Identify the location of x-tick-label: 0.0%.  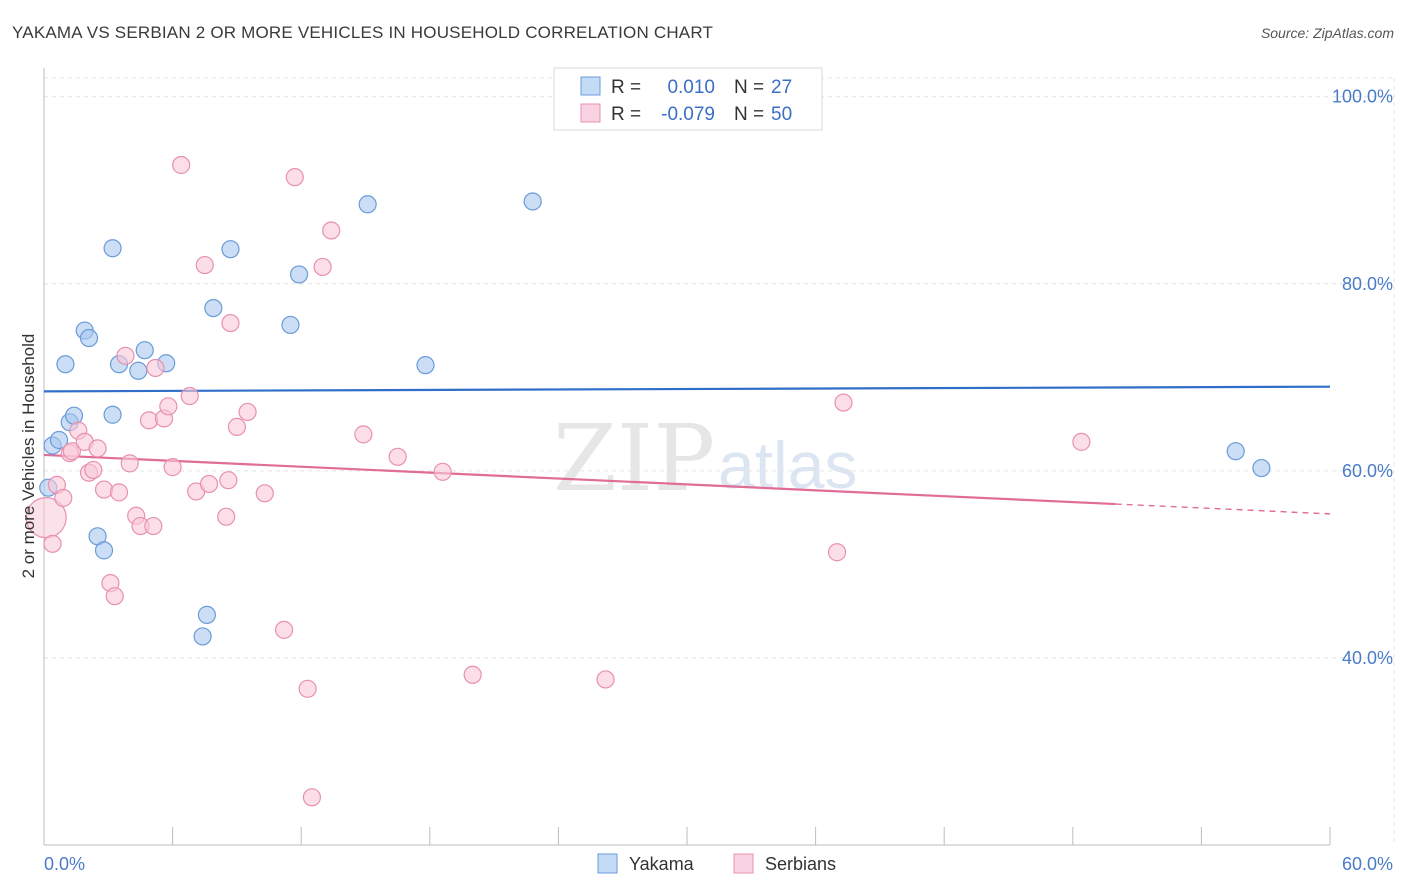
(64, 864).